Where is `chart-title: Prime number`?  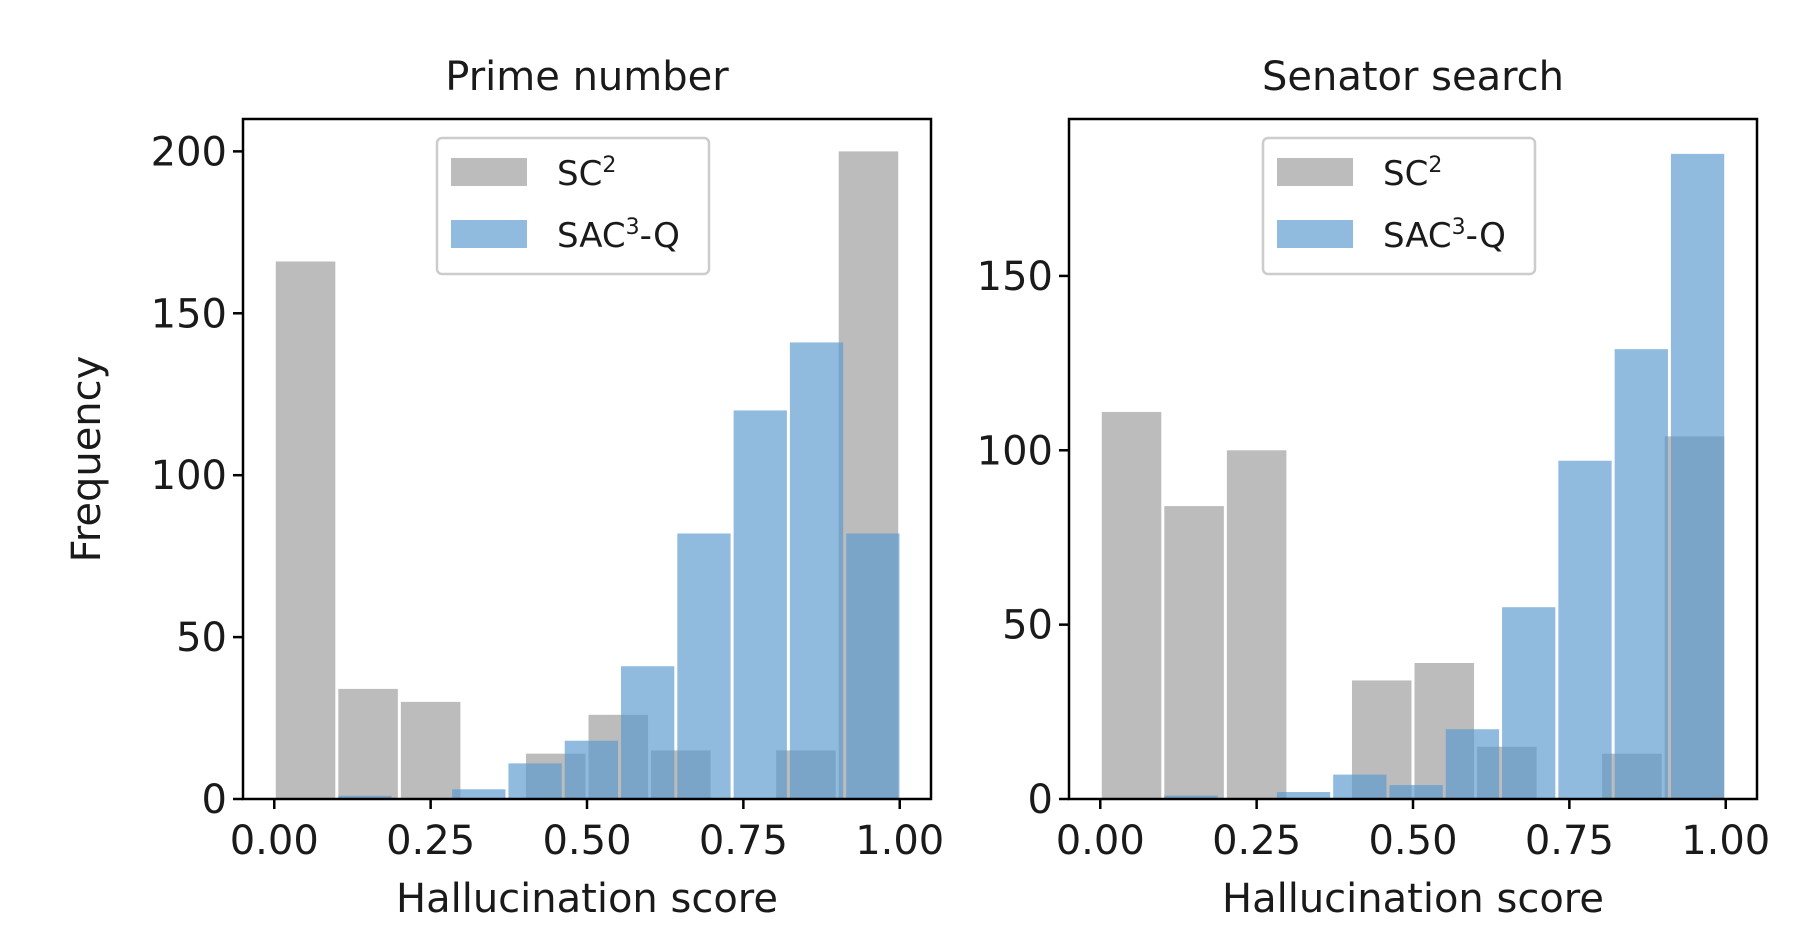
chart-title: Prime number is located at coordinates (587, 77).